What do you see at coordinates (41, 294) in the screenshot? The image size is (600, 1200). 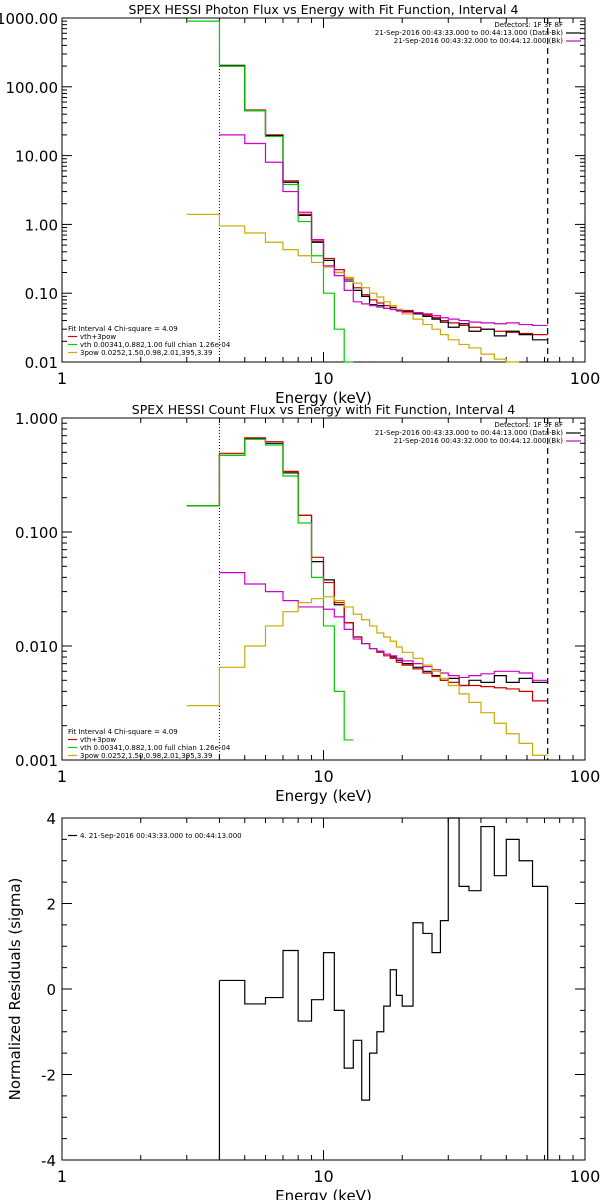 I see `y-tick-label: 0.10` at bounding box center [41, 294].